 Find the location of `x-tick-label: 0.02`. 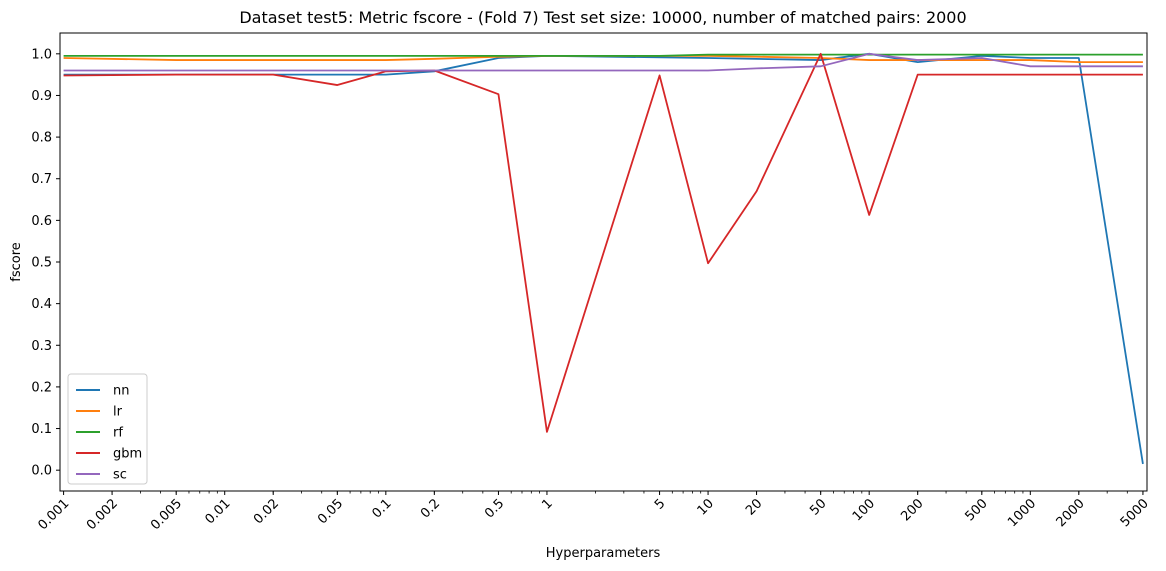

x-tick-label: 0.02 is located at coordinates (266, 511).